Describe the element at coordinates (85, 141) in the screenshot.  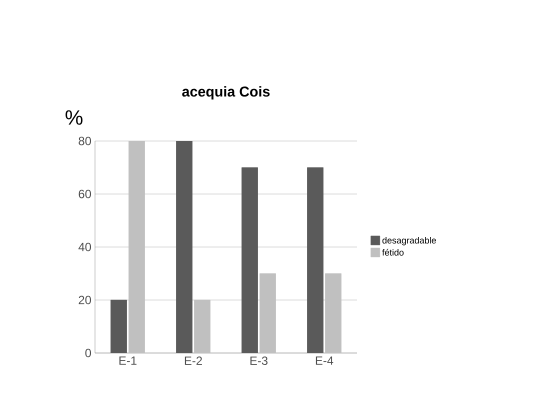
I see `y-tick-label: 80` at that location.